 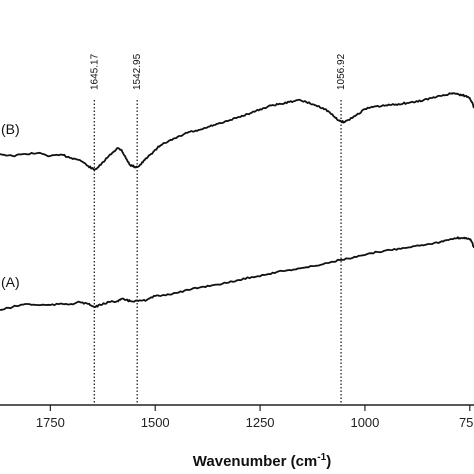 What do you see at coordinates (10, 129) in the screenshot?
I see `series-label: (B)` at bounding box center [10, 129].